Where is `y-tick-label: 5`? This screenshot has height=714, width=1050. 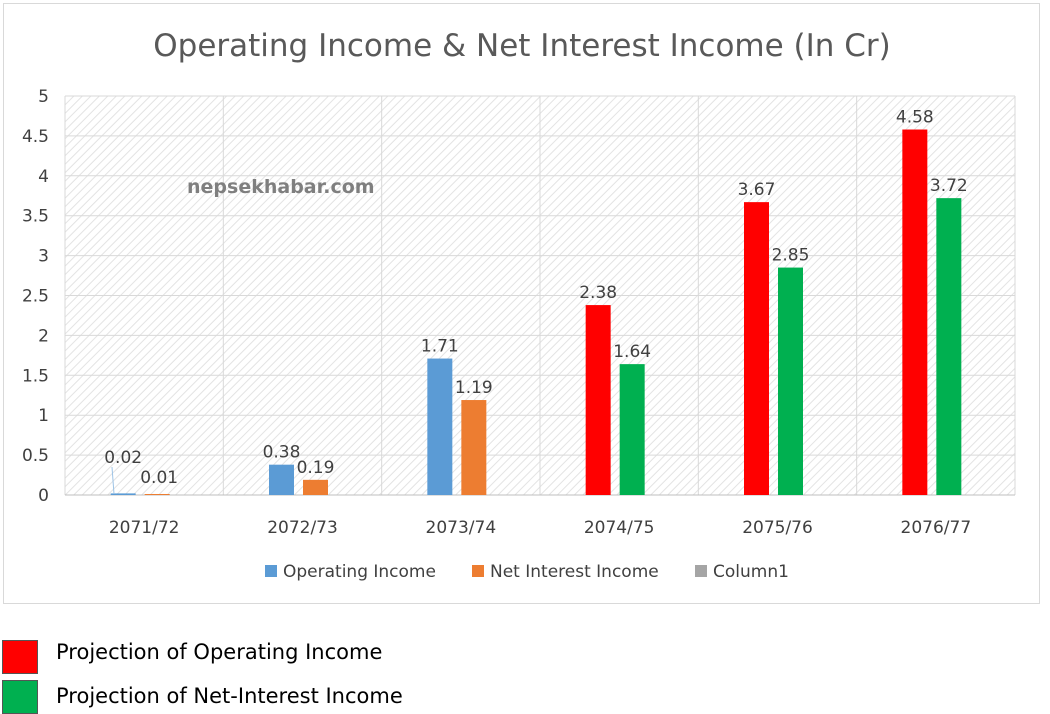 y-tick-label: 5 is located at coordinates (43, 97).